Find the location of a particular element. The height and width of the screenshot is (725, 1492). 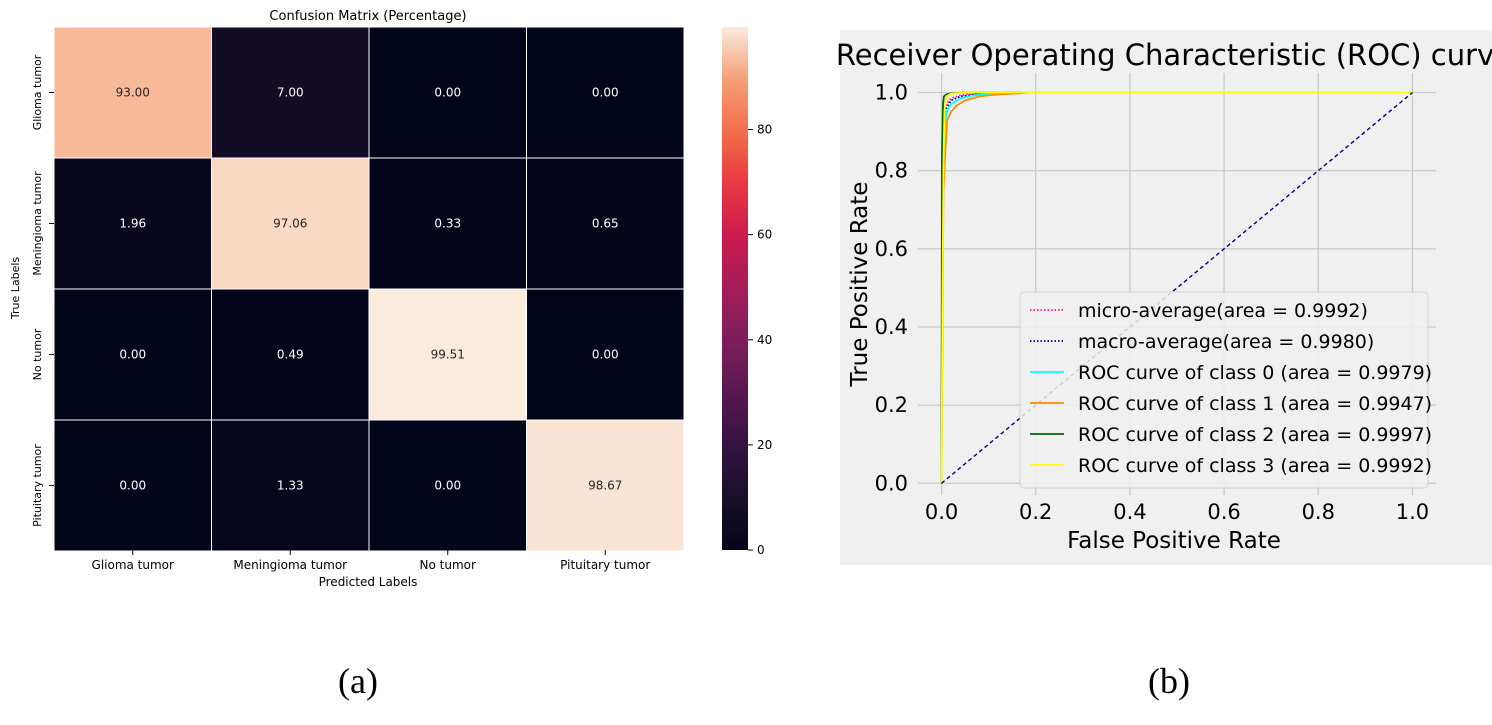

y-axis-label: True Positive Rate is located at coordinates (860, 285).